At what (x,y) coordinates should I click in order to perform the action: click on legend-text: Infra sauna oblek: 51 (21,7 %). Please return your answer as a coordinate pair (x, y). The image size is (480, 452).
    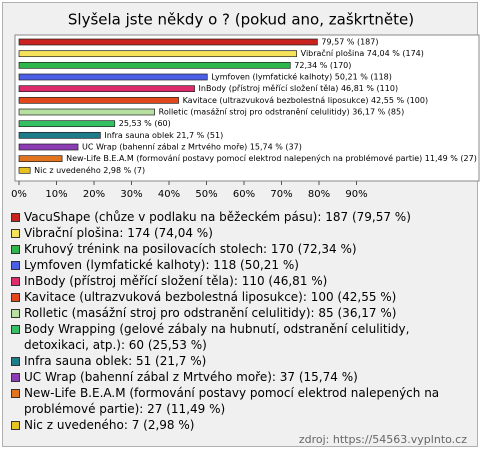
    Looking at the image, I should click on (115, 361).